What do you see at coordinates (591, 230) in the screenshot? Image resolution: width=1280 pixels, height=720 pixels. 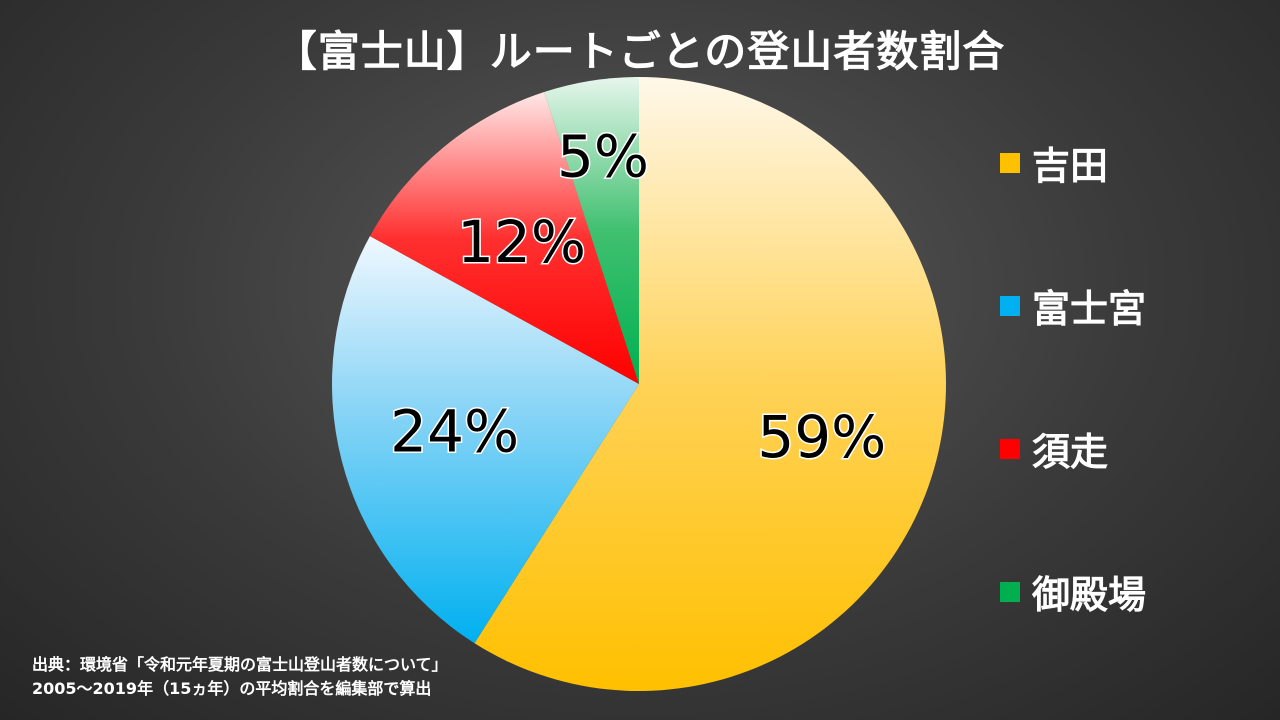 I see `slice-gotemba` at bounding box center [591, 230].